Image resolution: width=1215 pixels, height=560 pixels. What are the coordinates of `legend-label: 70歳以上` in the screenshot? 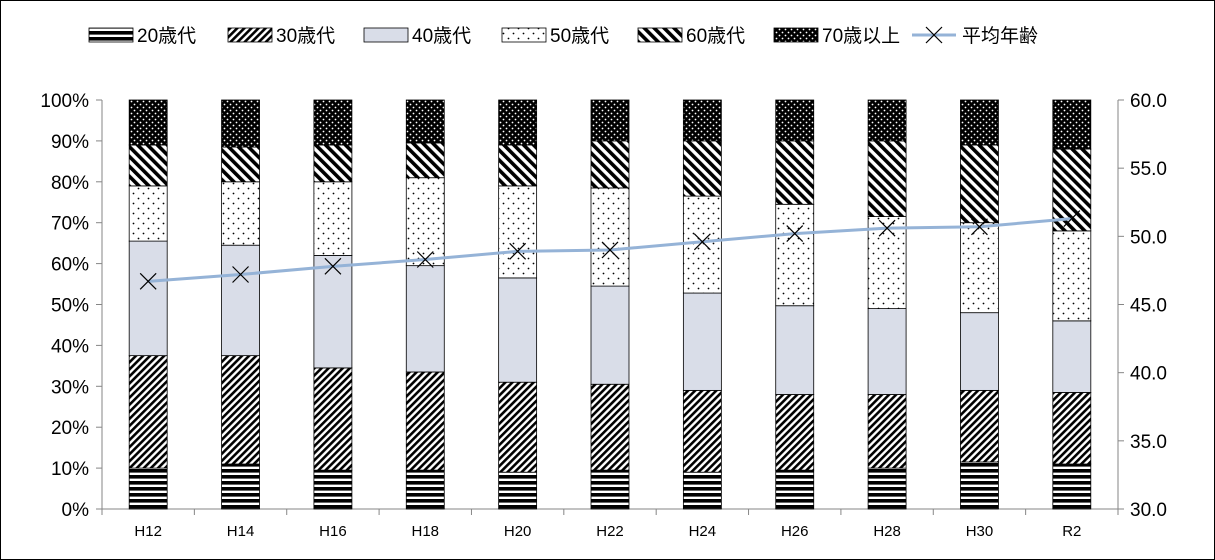 It's located at (861, 36).